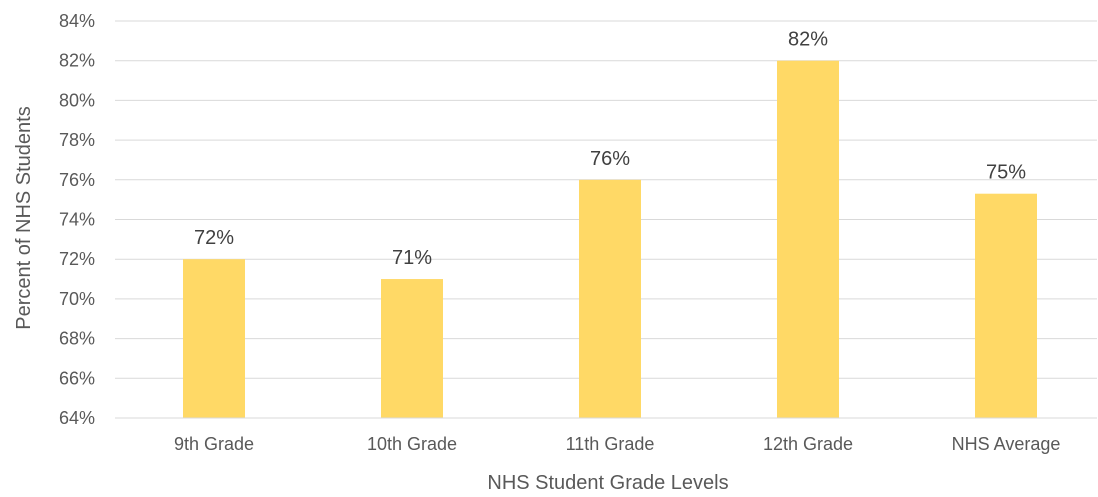  I want to click on bar-data-label: 76%, so click(610, 159).